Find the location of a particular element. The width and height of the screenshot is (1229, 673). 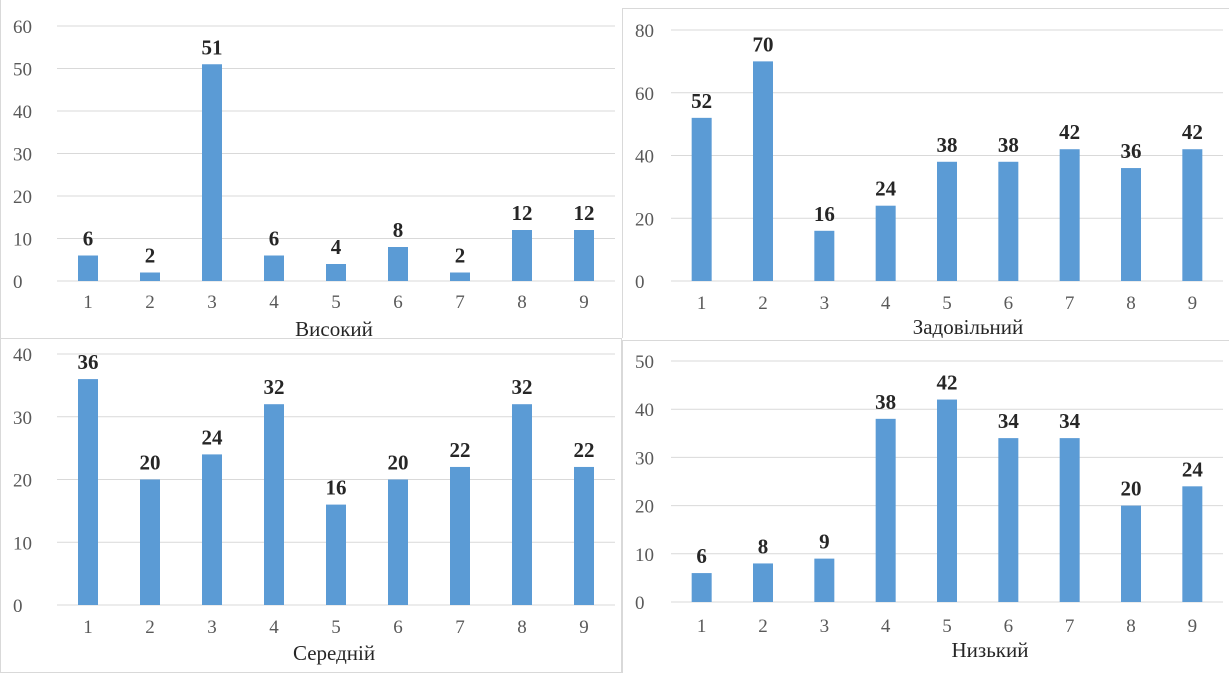

y-tick-label: 10 is located at coordinates (22, 240).